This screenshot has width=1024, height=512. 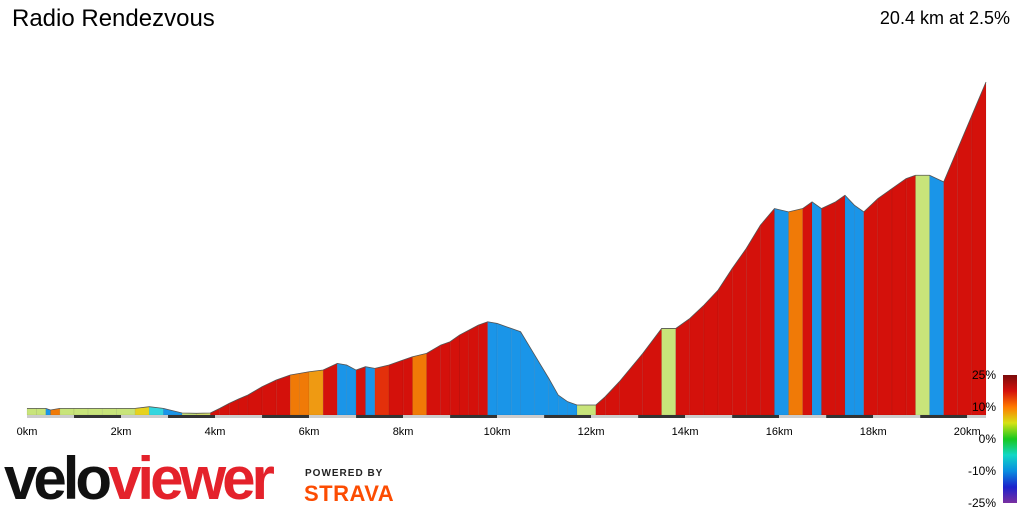 What do you see at coordinates (982, 503) in the screenshot?
I see `gradient-legend-label: -25%` at bounding box center [982, 503].